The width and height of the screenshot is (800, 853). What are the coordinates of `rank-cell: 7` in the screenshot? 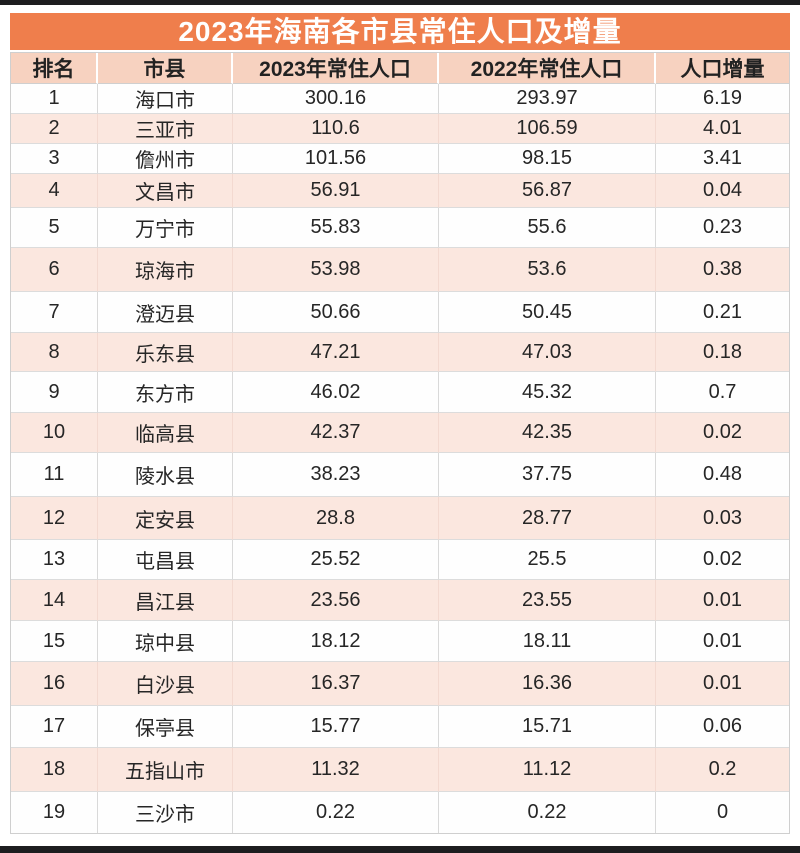 It's located at (54, 312).